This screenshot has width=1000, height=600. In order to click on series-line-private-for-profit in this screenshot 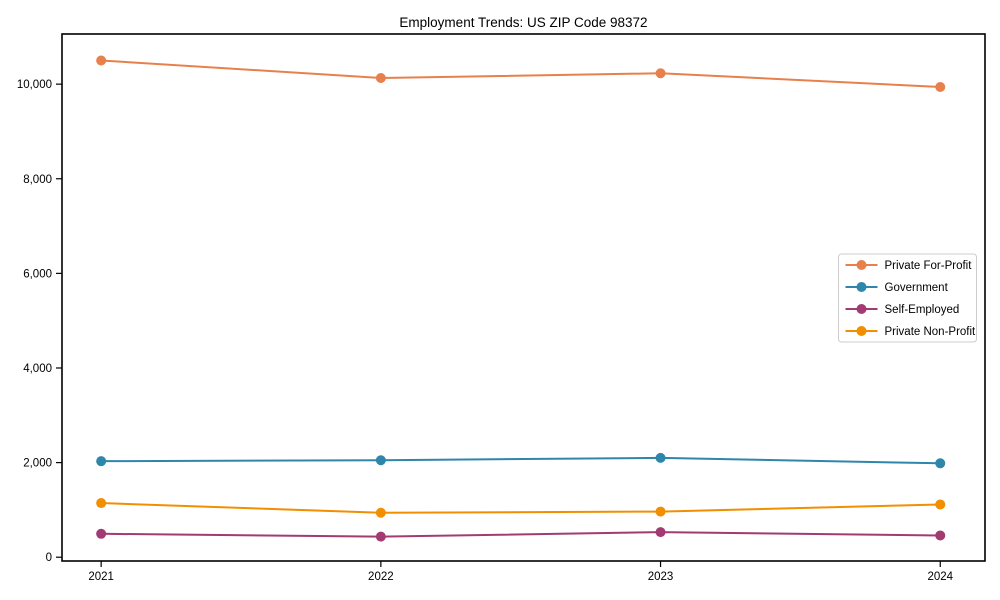, I will do `click(521, 73)`.